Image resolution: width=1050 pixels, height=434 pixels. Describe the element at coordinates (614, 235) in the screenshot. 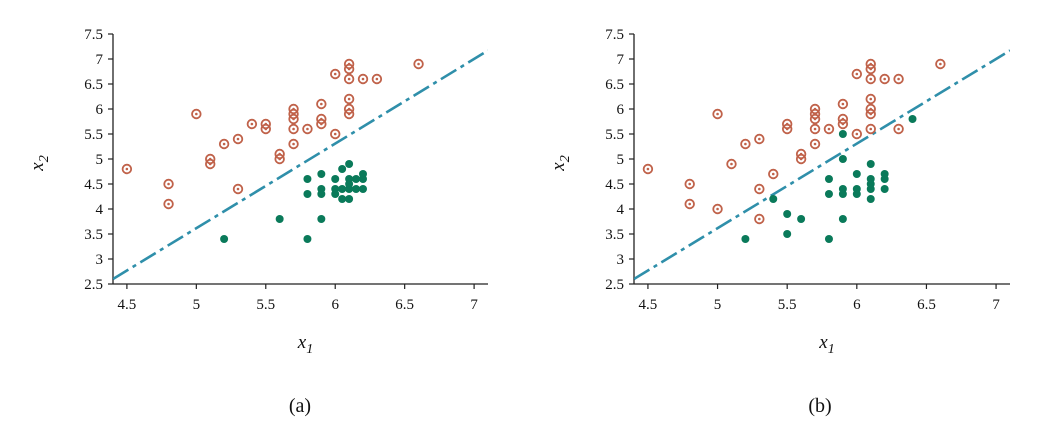

I see `y-tick-label: 3.5` at that location.